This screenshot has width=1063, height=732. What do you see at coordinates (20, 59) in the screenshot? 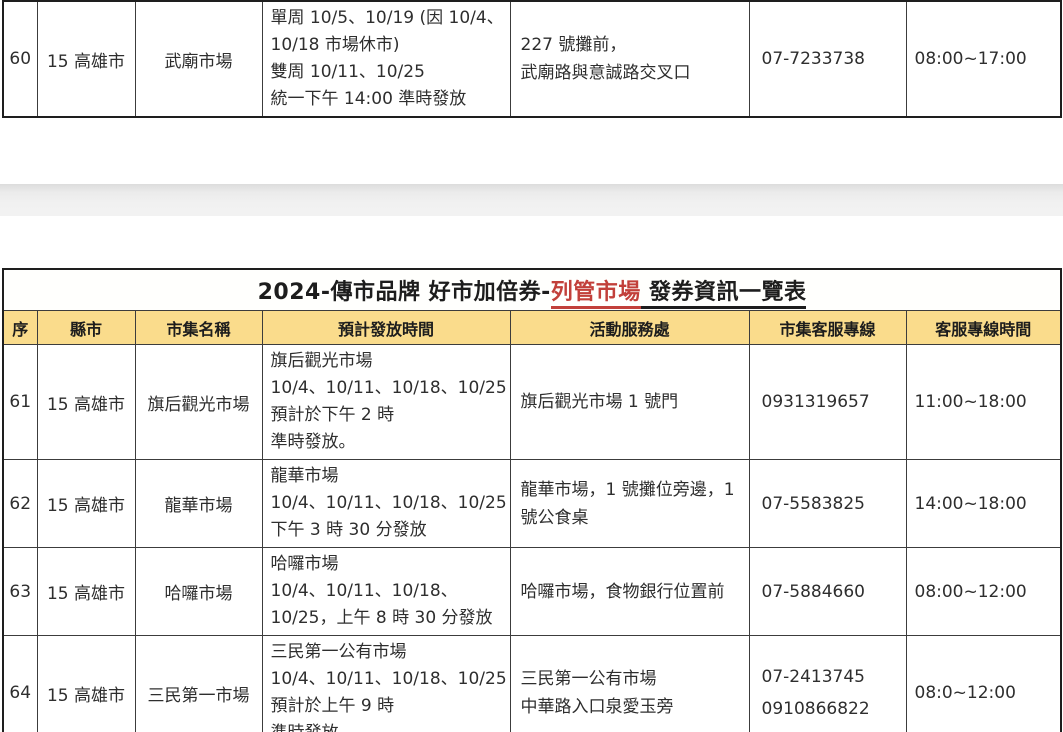
I see `seq-cell: 60` at bounding box center [20, 59].